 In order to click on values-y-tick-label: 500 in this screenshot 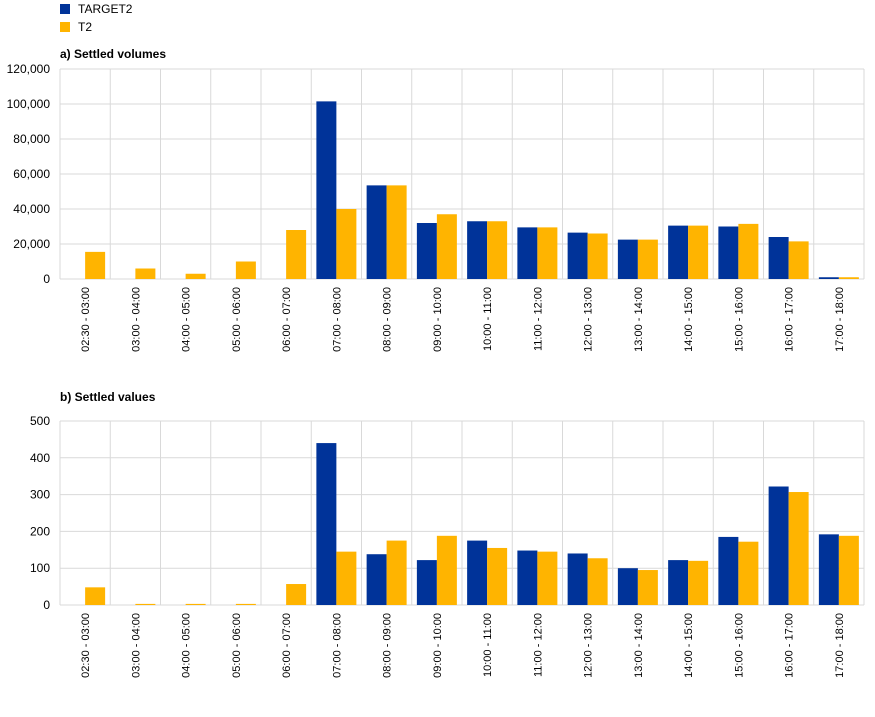, I will do `click(40, 421)`.